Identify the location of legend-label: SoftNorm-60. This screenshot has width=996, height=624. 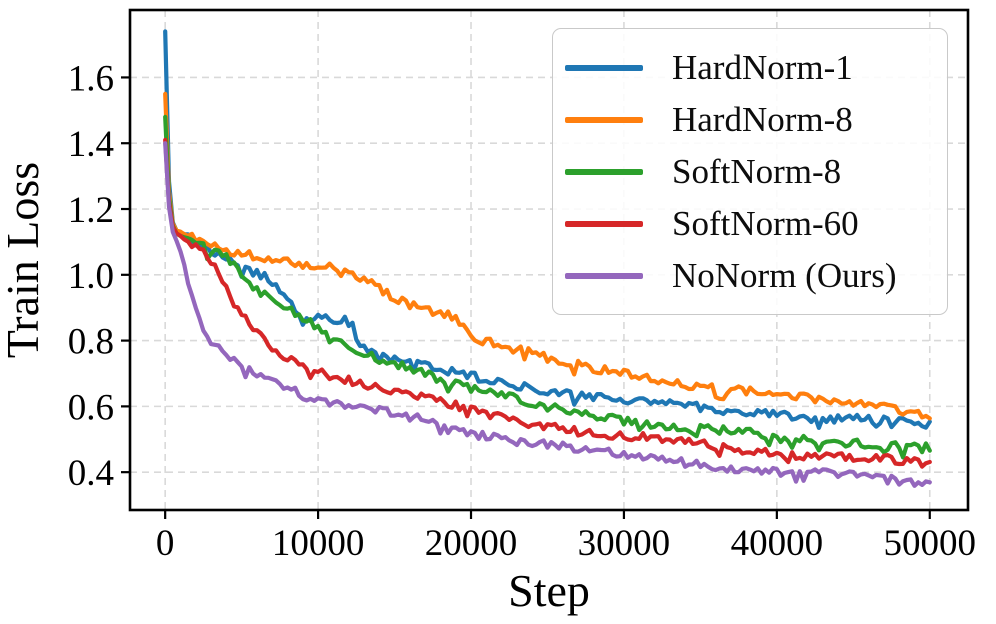
(765, 223).